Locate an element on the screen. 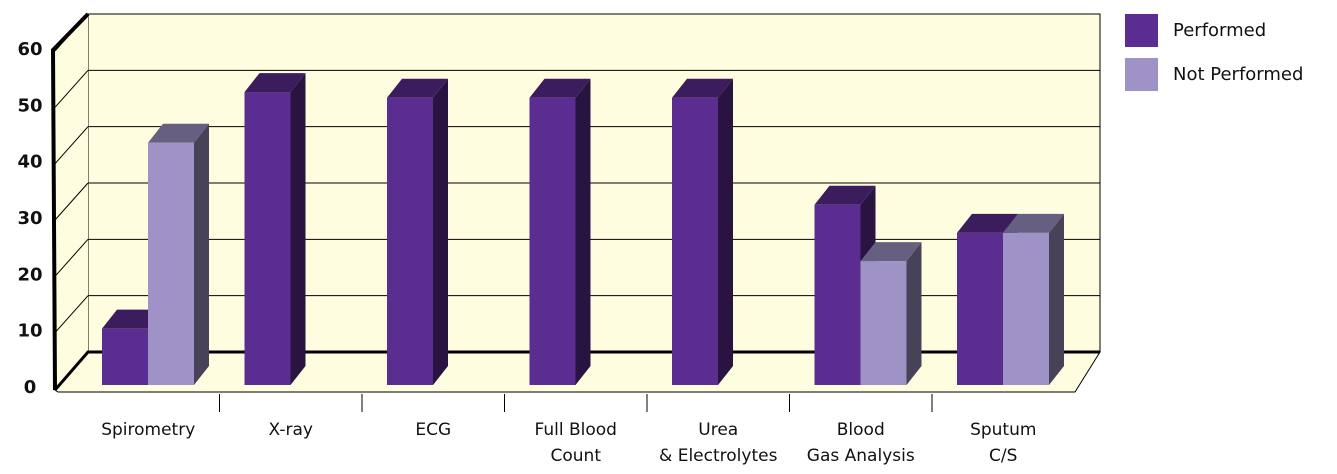 The height and width of the screenshot is (474, 1337). y-tick-label: 40 is located at coordinates (29, 162).